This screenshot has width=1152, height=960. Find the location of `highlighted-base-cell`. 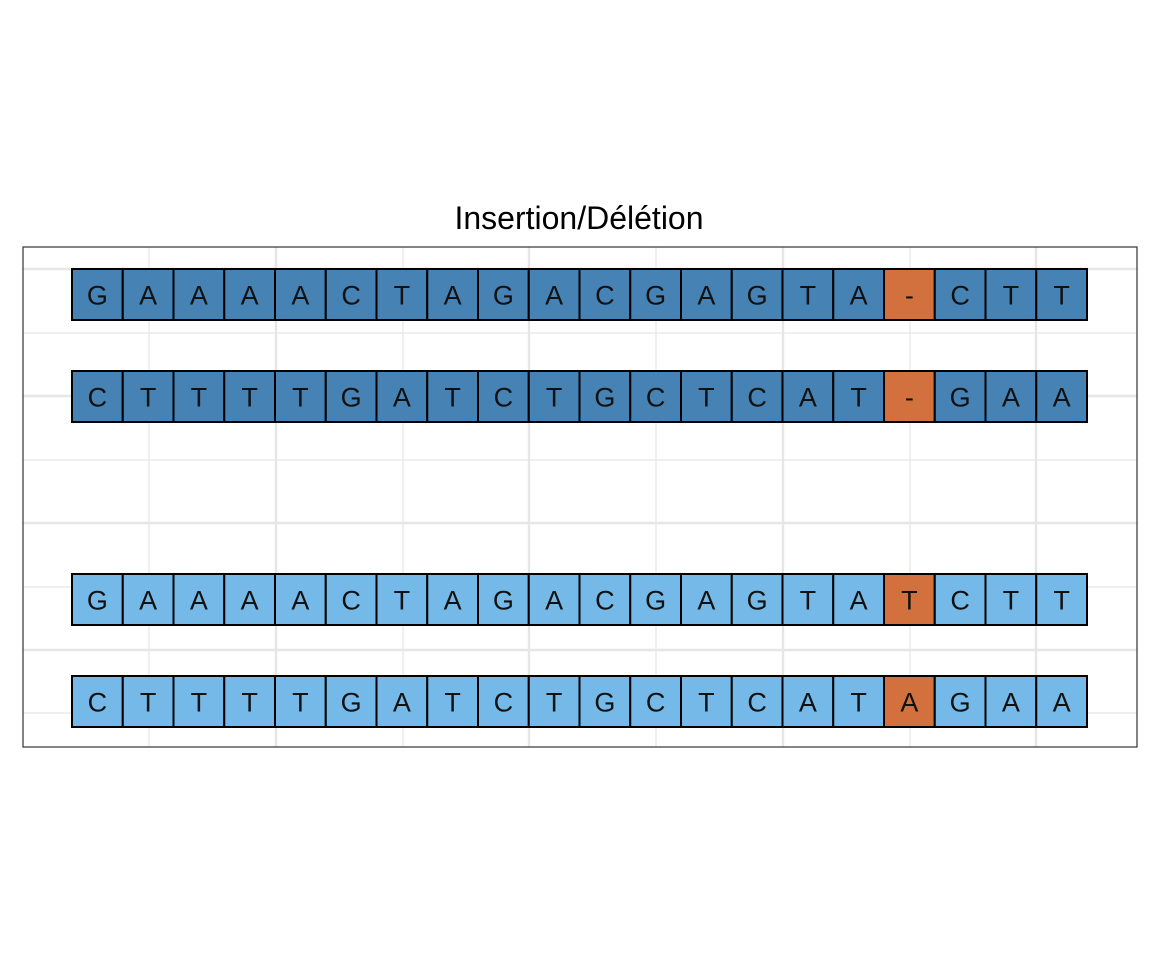

highlighted-base-cell is located at coordinates (909, 599).